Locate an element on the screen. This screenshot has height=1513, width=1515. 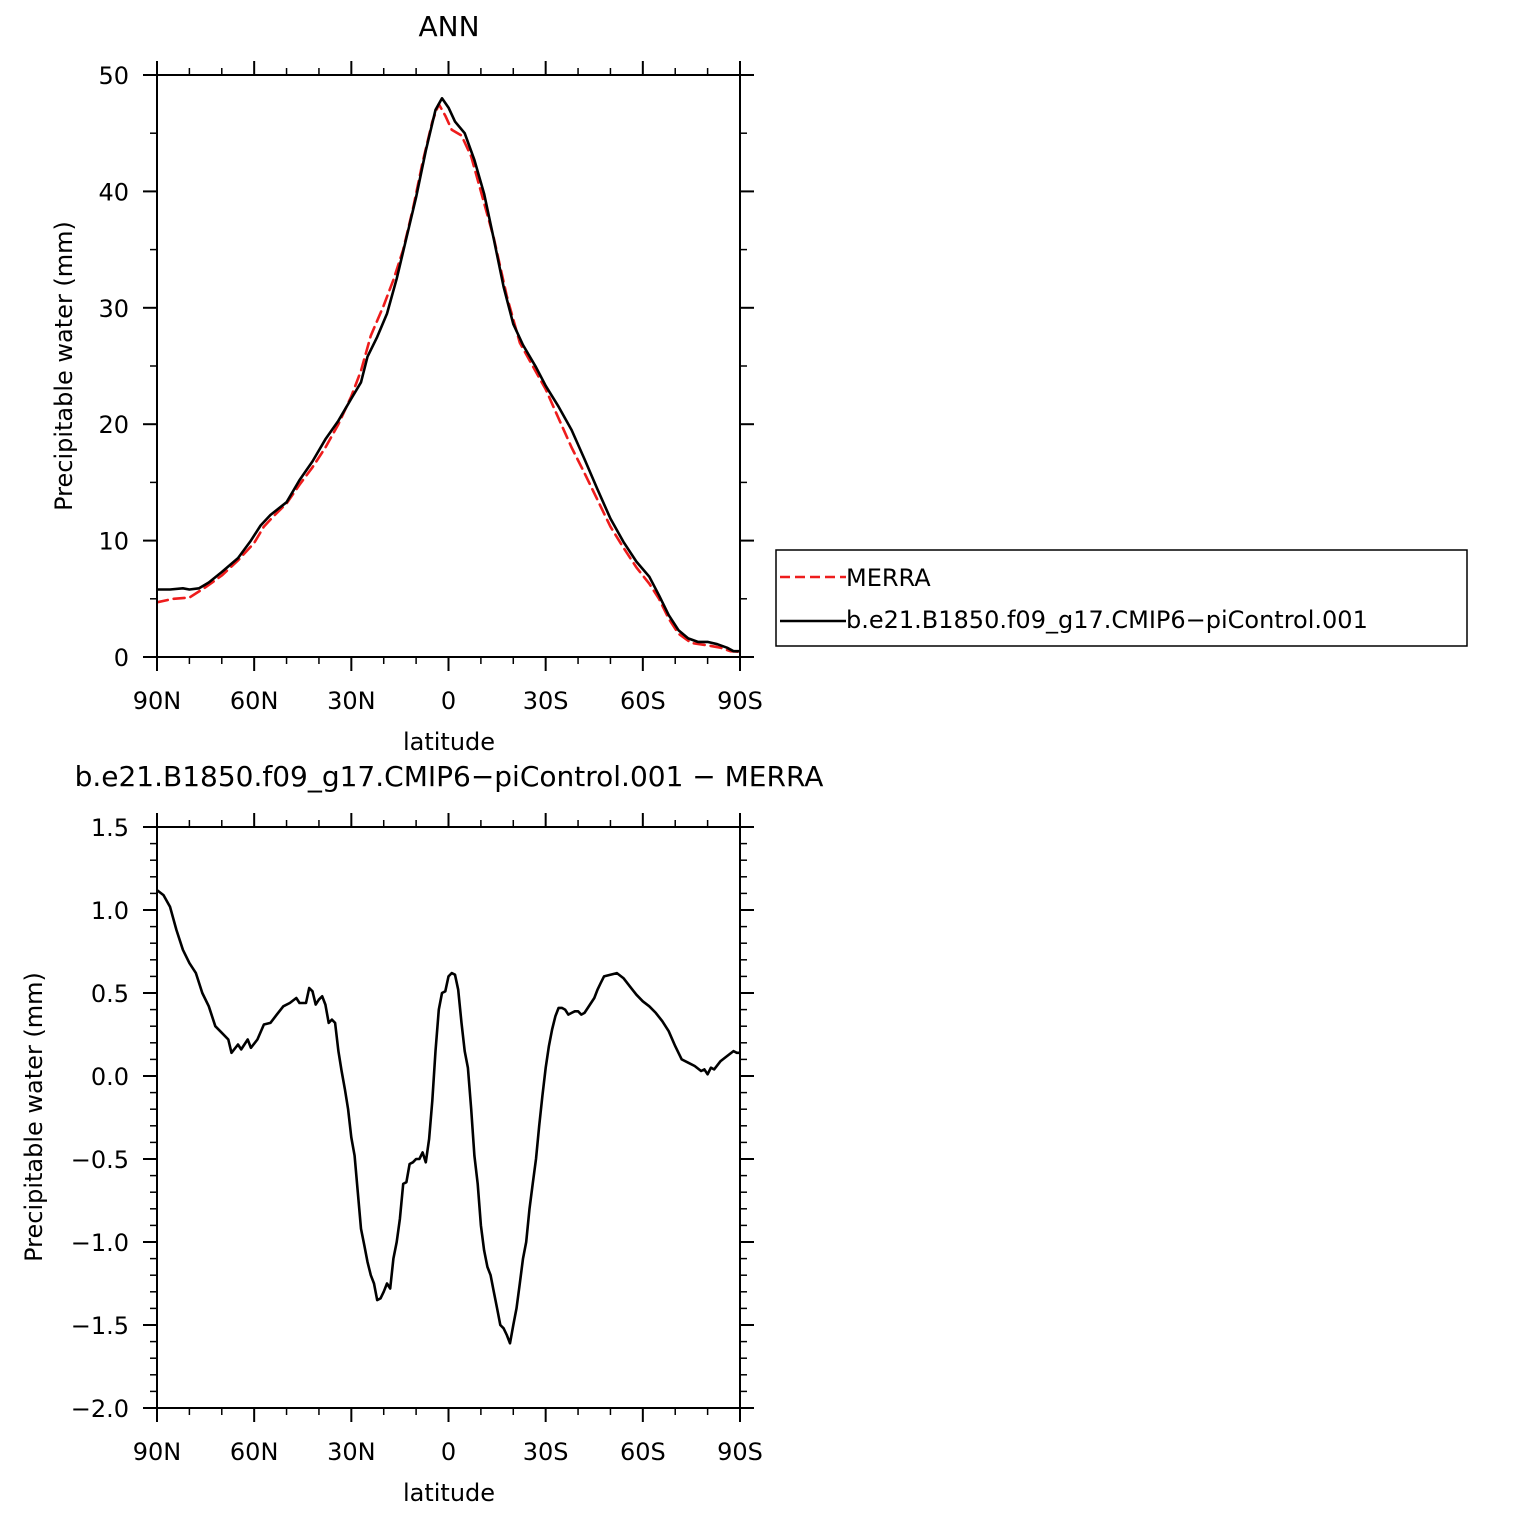
y-tick-label: 50 is located at coordinates (113, 76).